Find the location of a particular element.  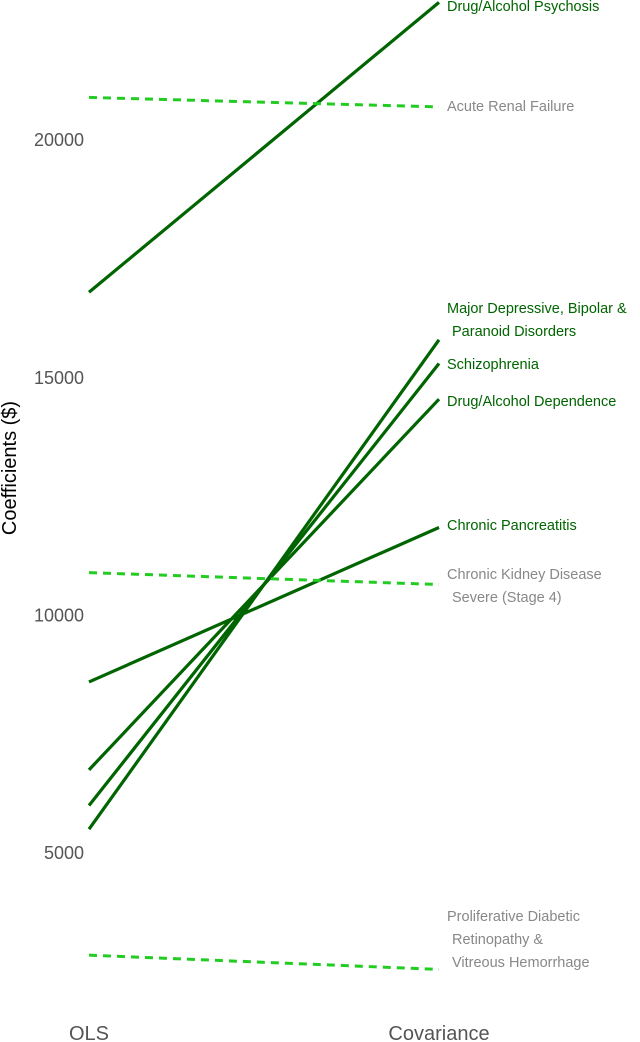

series-label: Drug/Alcohol Psychosis is located at coordinates (523, 7).